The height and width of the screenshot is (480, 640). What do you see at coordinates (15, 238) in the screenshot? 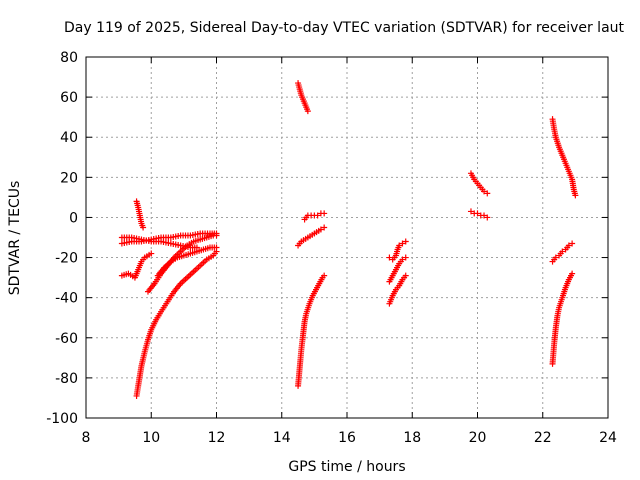
I see `y-axis-label: SDTVAR / TECUs` at bounding box center [15, 238].